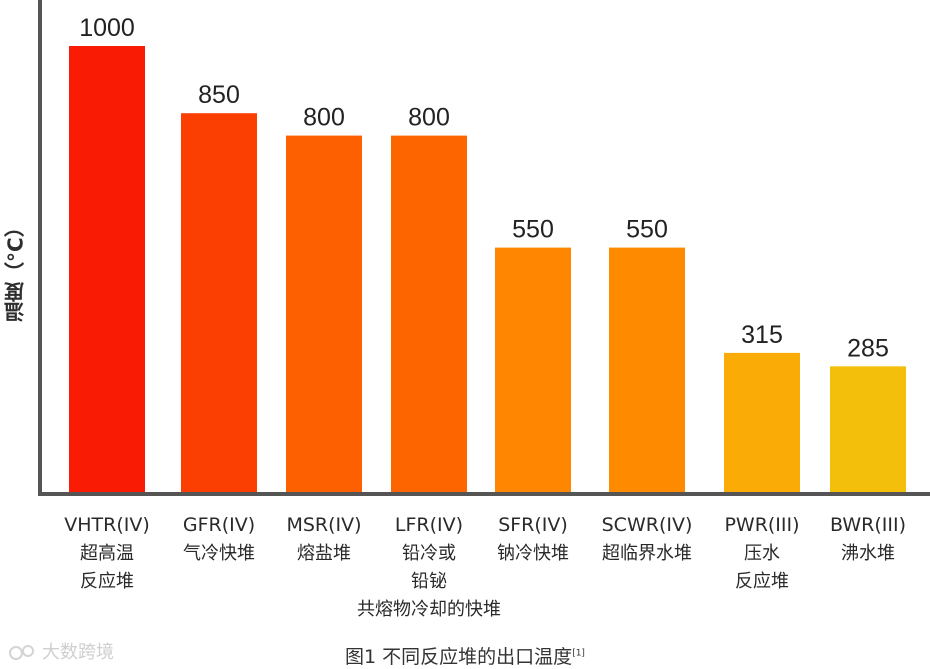  I want to click on x-tick-label-7-1: PWR(III), so click(761, 525).